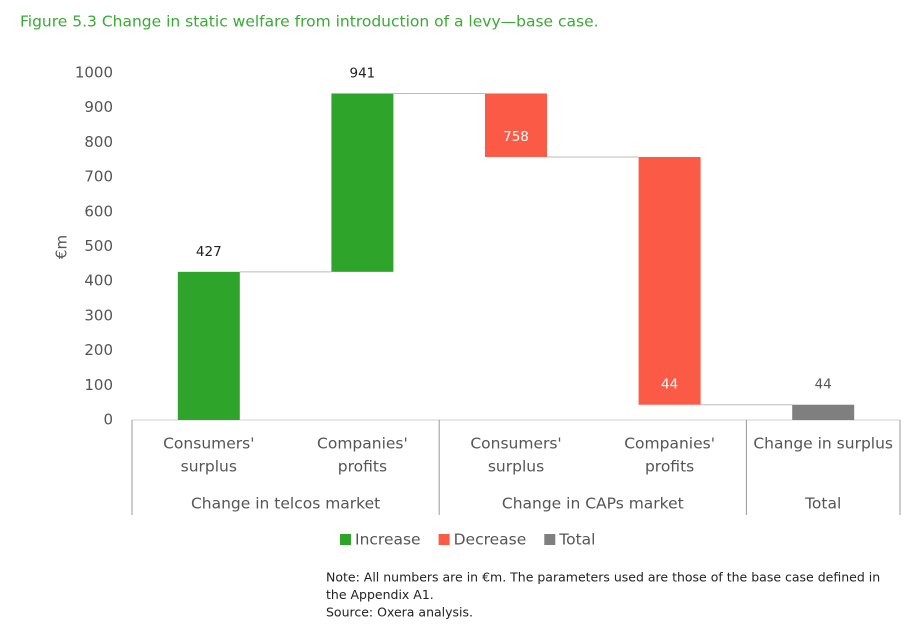 The height and width of the screenshot is (636, 918). I want to click on data-label: 941, so click(363, 73).